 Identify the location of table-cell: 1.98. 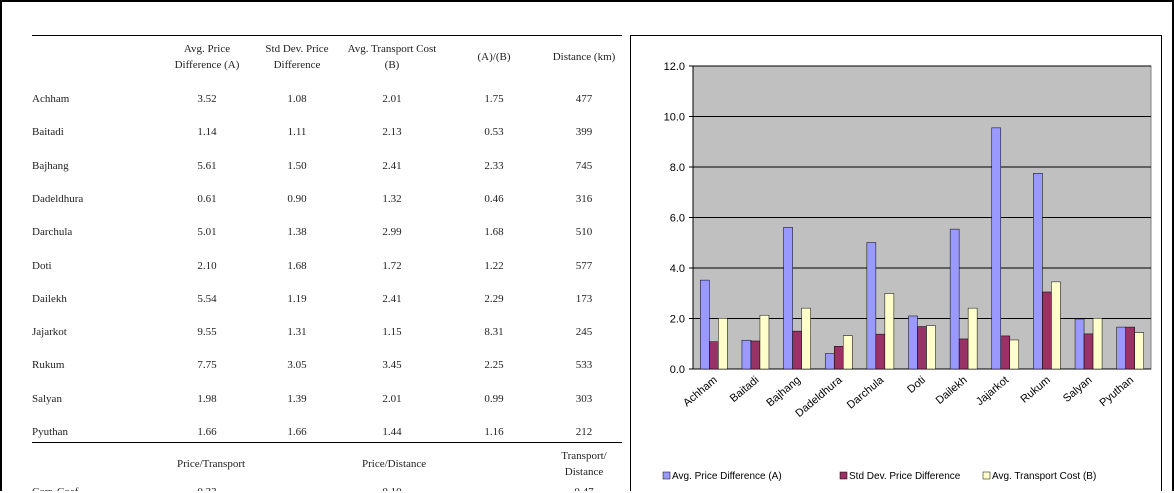
(207, 398).